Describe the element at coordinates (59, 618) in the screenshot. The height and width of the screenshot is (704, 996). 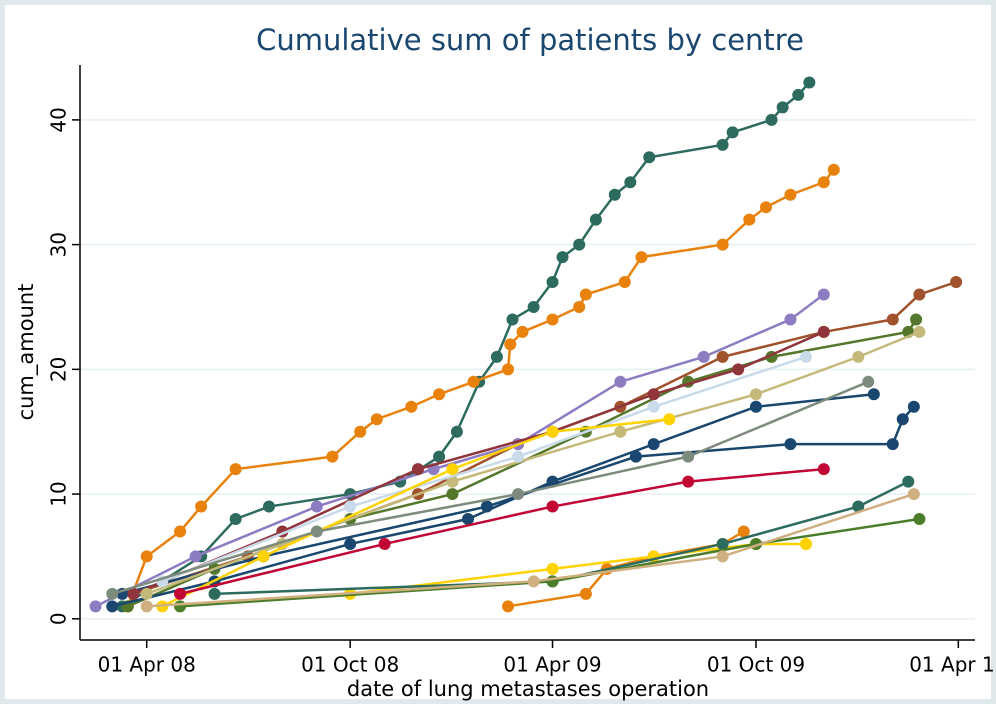
I see `y-tick-label: 0` at that location.